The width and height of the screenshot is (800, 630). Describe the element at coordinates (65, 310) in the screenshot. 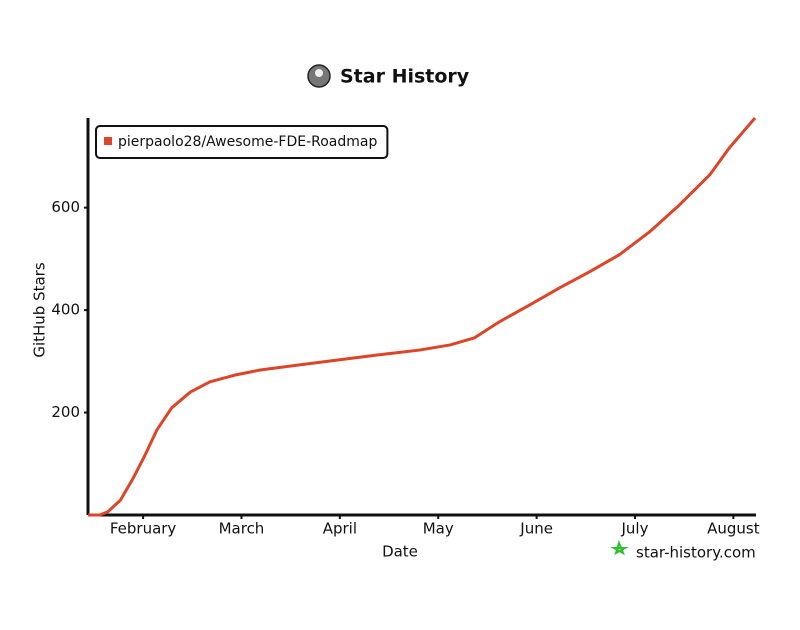

I see `y-tick-label: 400` at that location.